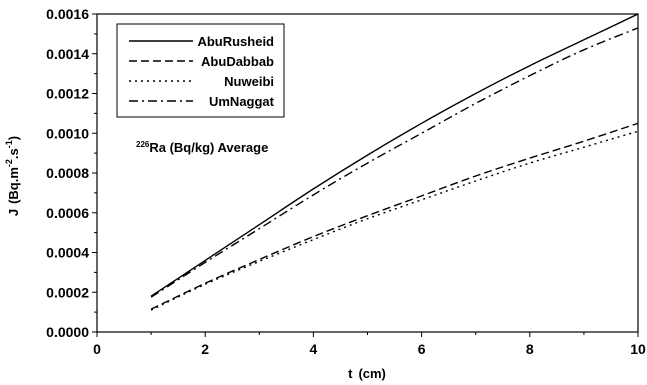 This screenshot has width=647, height=385. I want to click on y-tick-label: 0.0010, so click(67, 133).